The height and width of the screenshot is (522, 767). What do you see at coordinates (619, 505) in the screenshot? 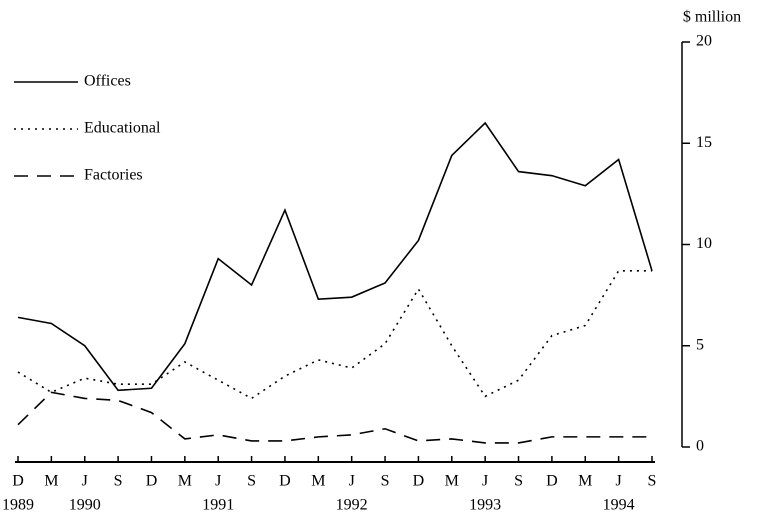
I see `x-year-label: 1994` at bounding box center [619, 505].